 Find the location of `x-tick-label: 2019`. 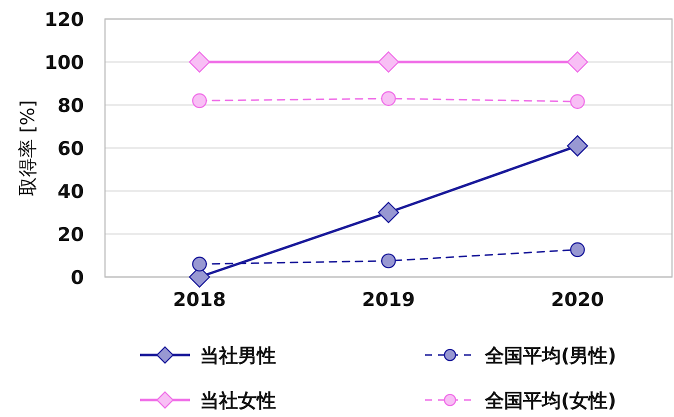

x-tick-label: 2019 is located at coordinates (388, 300).